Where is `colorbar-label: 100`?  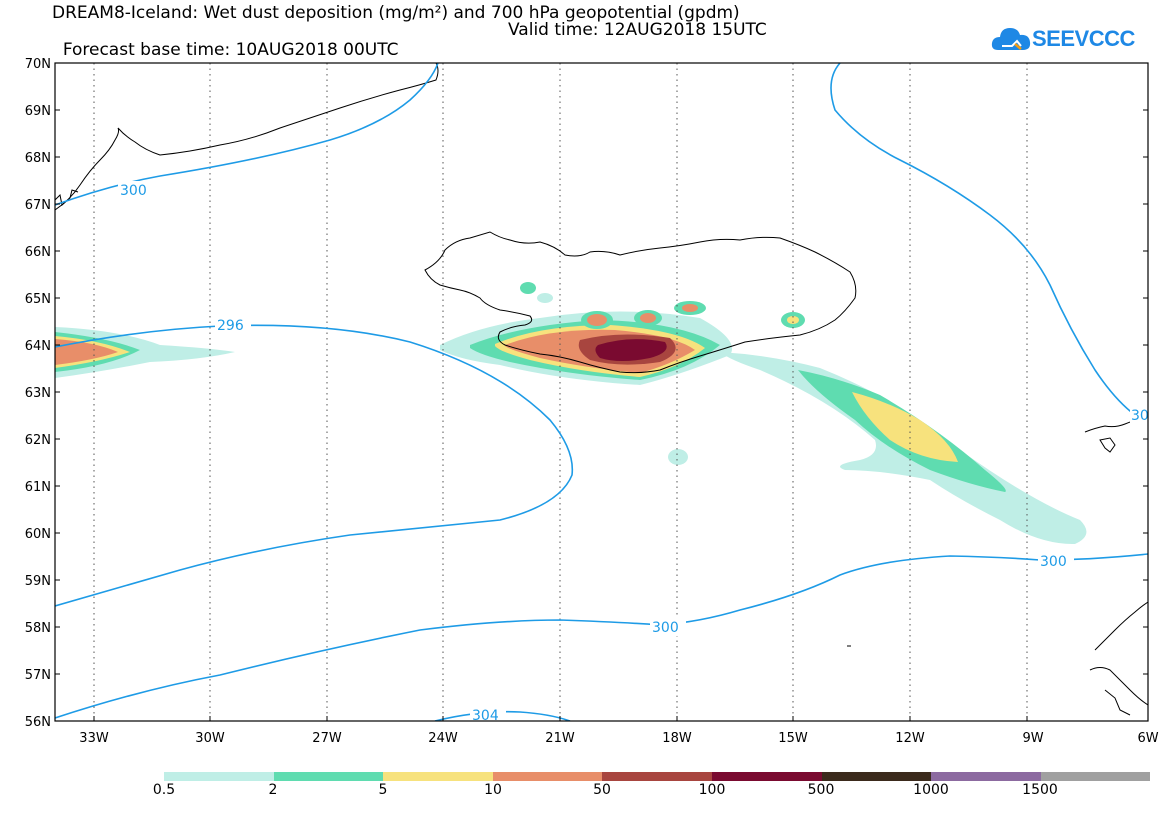
colorbar-label: 100 is located at coordinates (712, 790).